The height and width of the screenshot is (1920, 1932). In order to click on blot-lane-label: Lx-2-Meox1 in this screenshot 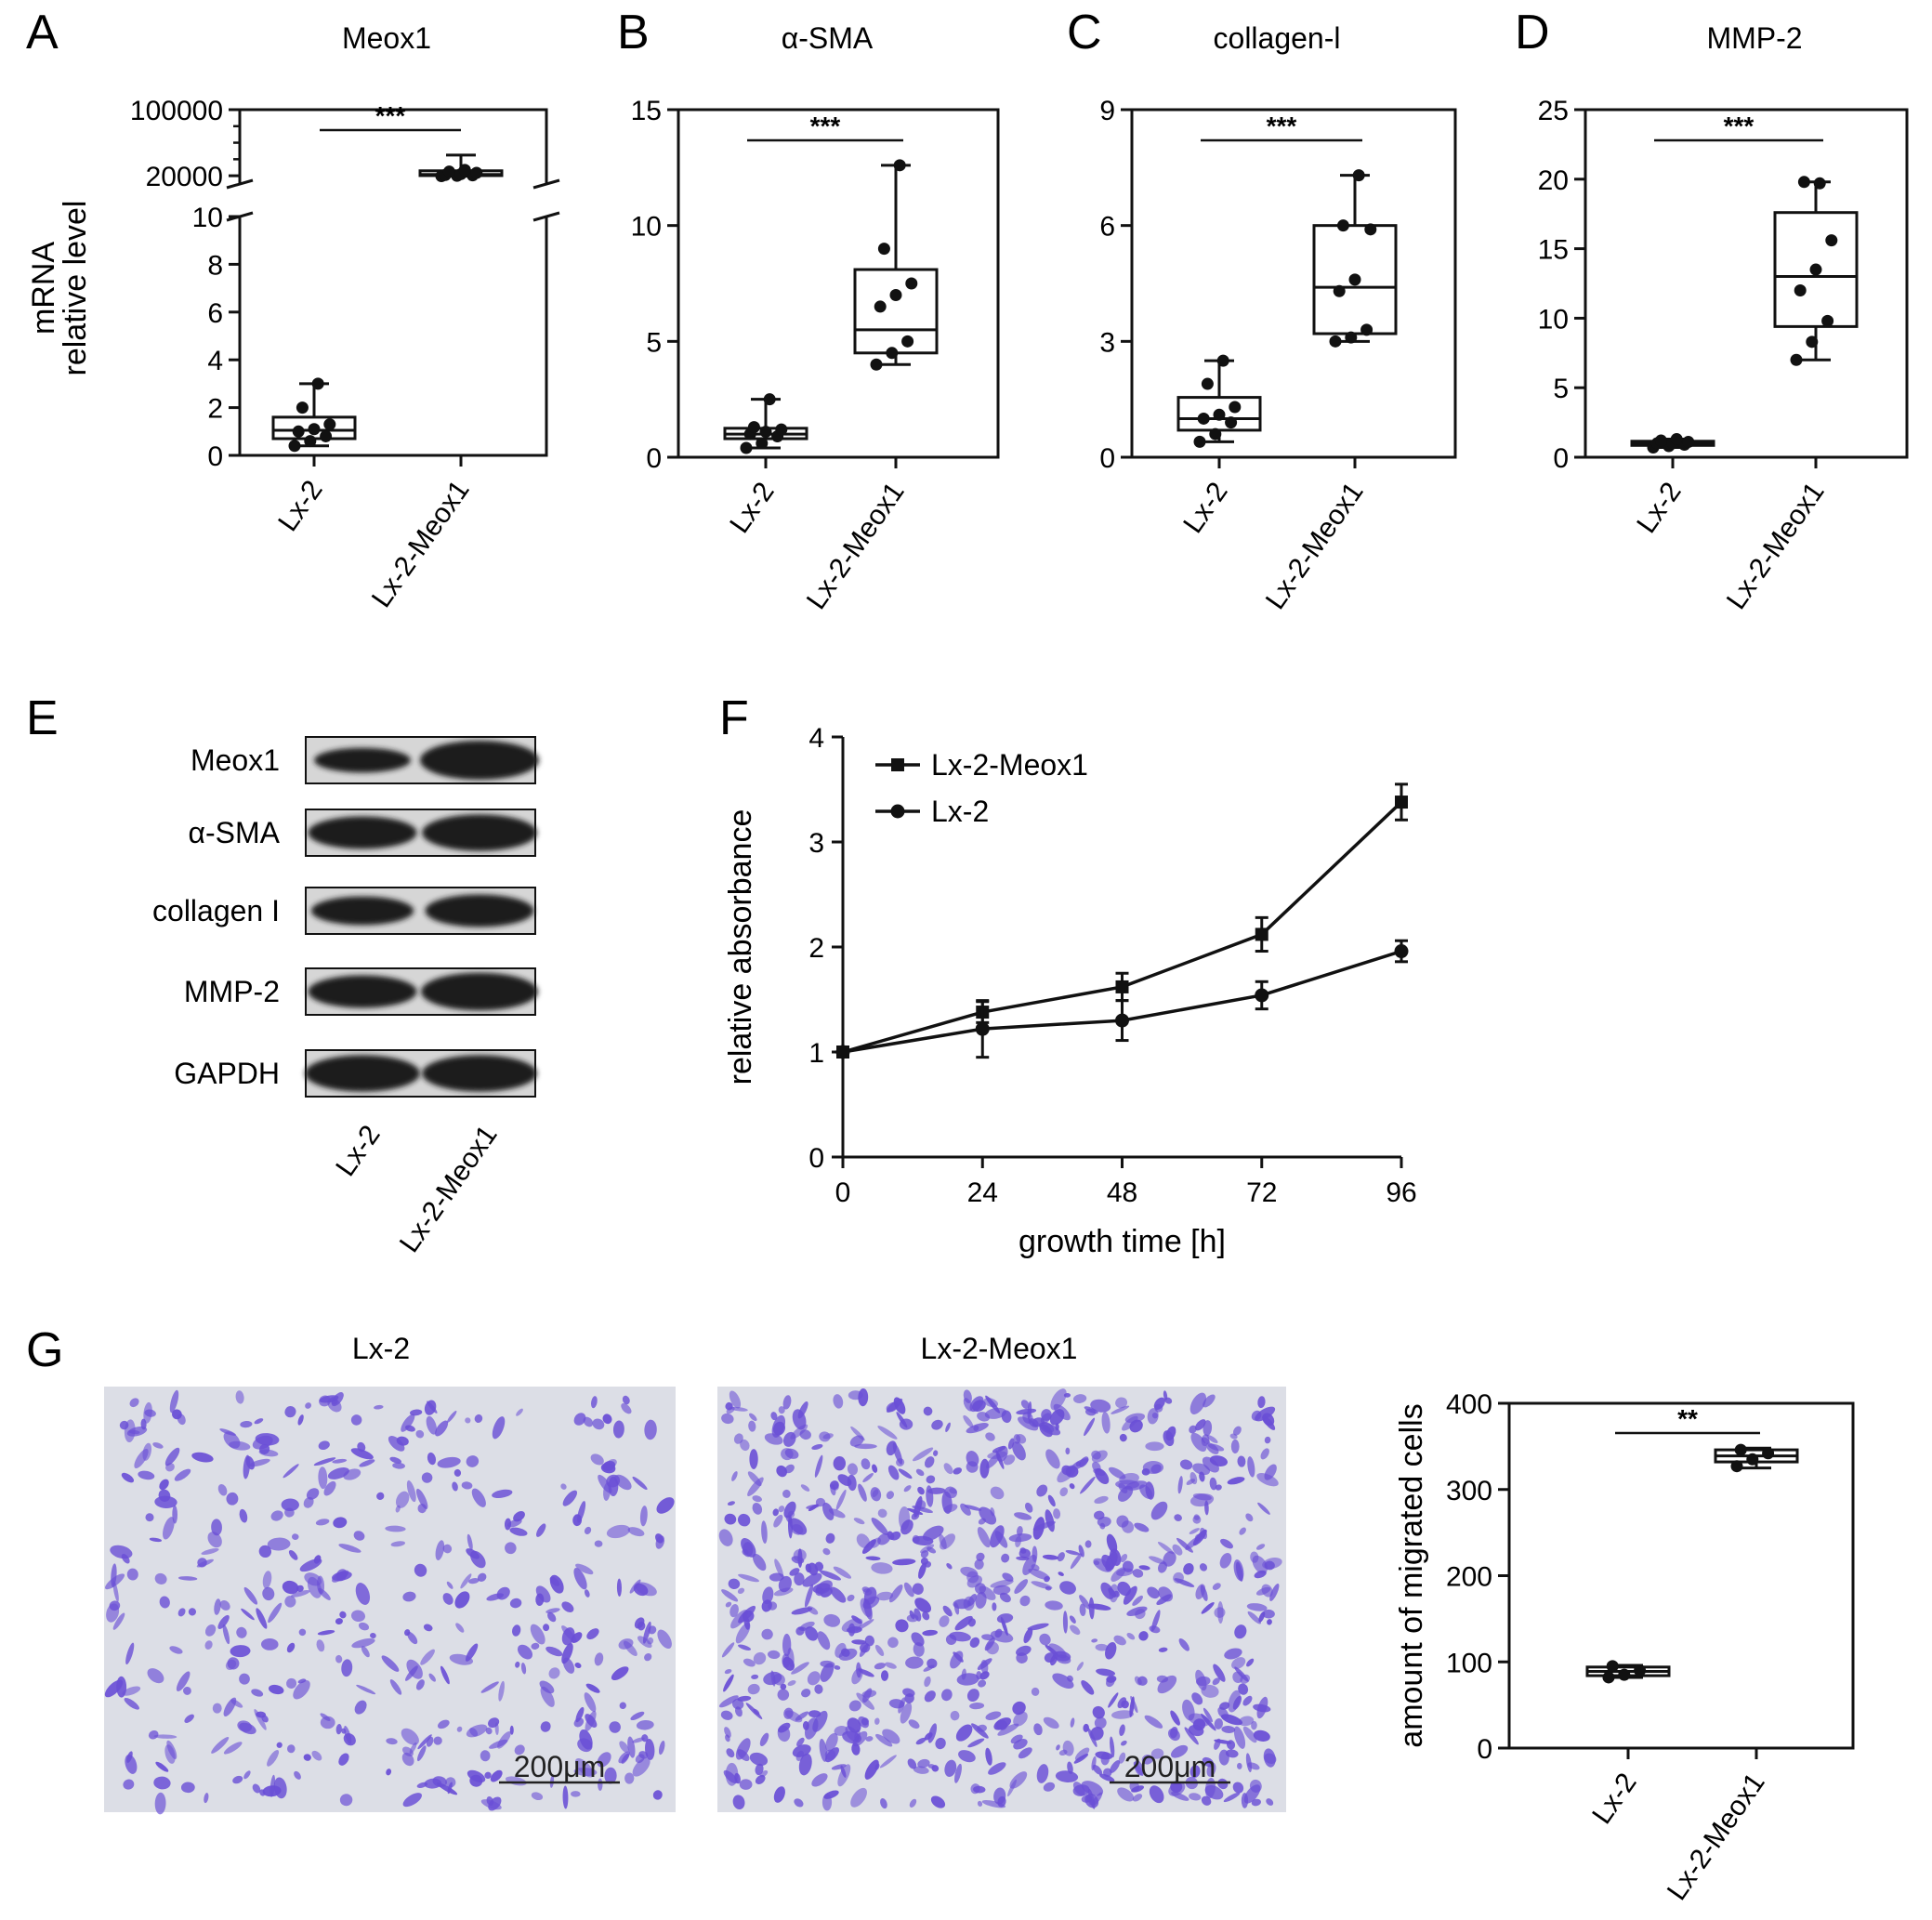, I will do `click(449, 1189)`.